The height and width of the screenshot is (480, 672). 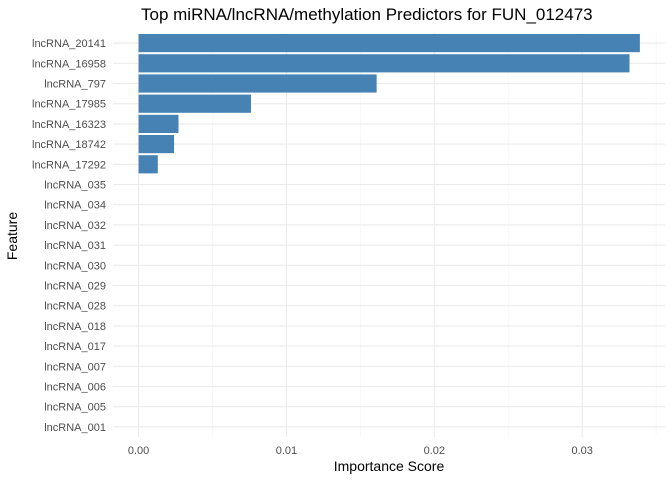 I want to click on y-tick-label: lncRNA_17292, so click(x=69, y=165).